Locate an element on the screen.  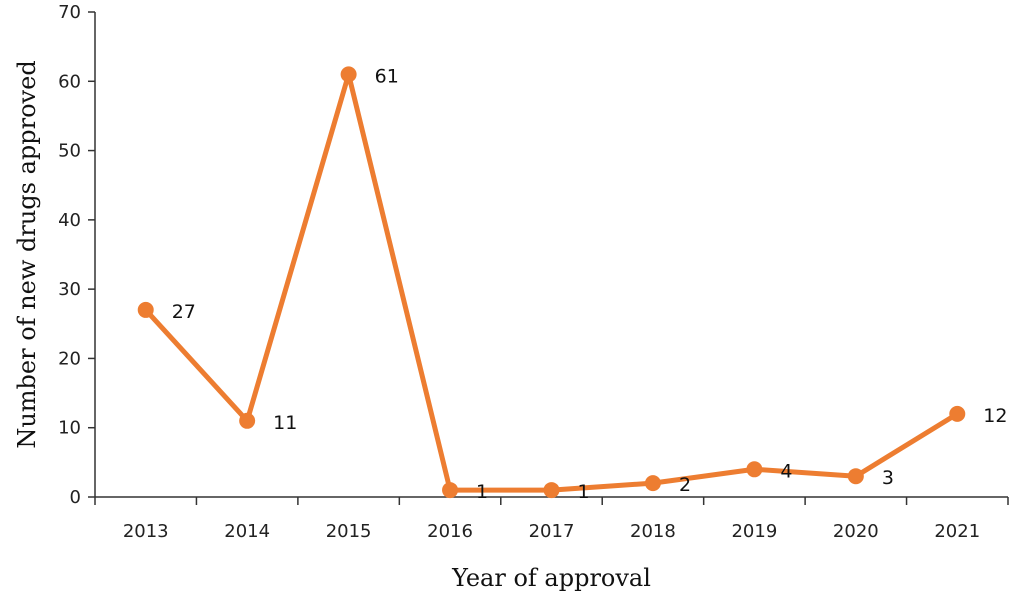
x-tick-label: 2015 is located at coordinates (349, 531).